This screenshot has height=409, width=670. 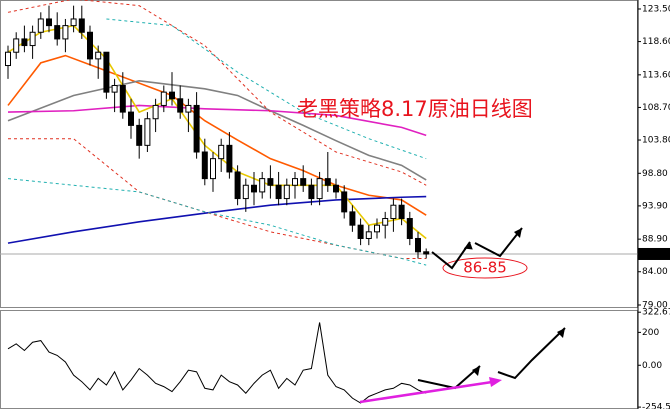 I want to click on y-tick-label: 88.90, so click(x=655, y=240).